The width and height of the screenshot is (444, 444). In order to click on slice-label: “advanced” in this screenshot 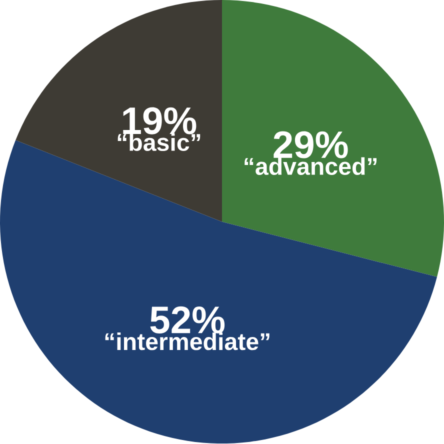, I will do `click(310, 167)`.